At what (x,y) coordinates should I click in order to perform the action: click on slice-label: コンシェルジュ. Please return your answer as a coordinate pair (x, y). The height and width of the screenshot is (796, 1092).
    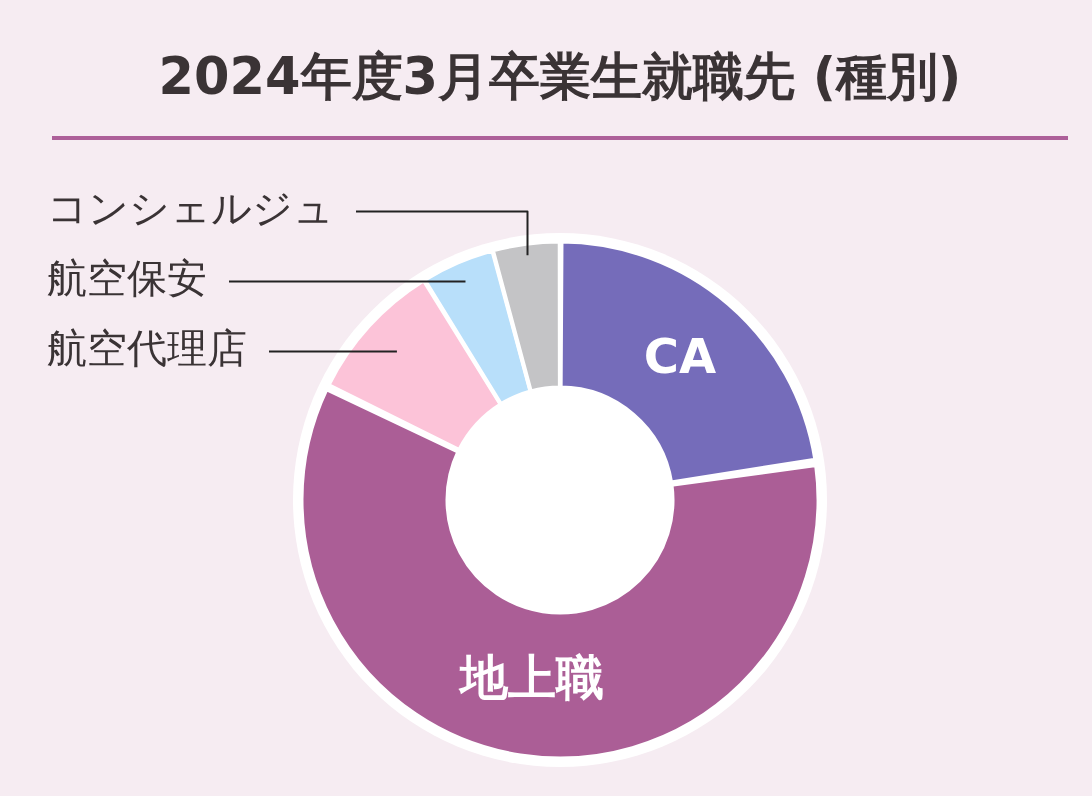
    Looking at the image, I should click on (190, 207).